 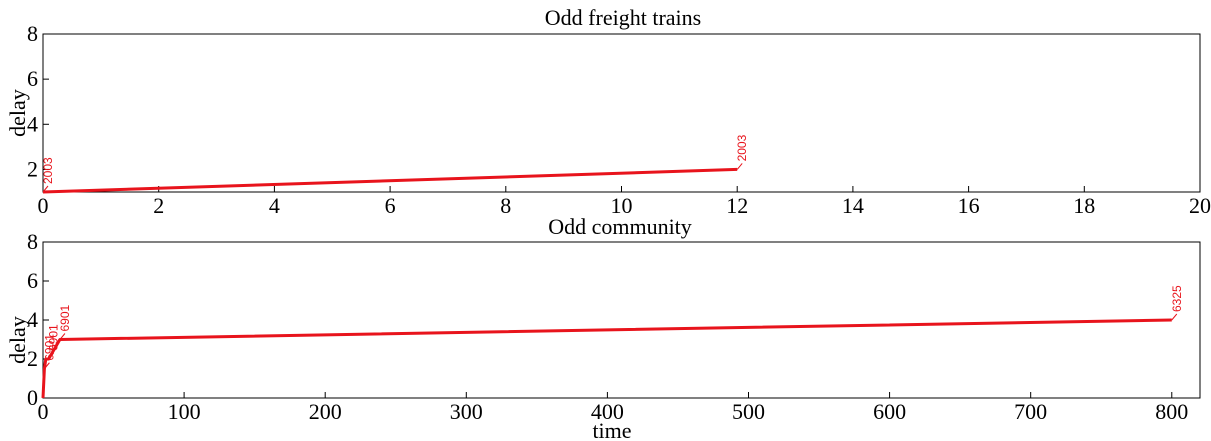 What do you see at coordinates (969, 205) in the screenshot?
I see `x-tick-label: 16` at bounding box center [969, 205].